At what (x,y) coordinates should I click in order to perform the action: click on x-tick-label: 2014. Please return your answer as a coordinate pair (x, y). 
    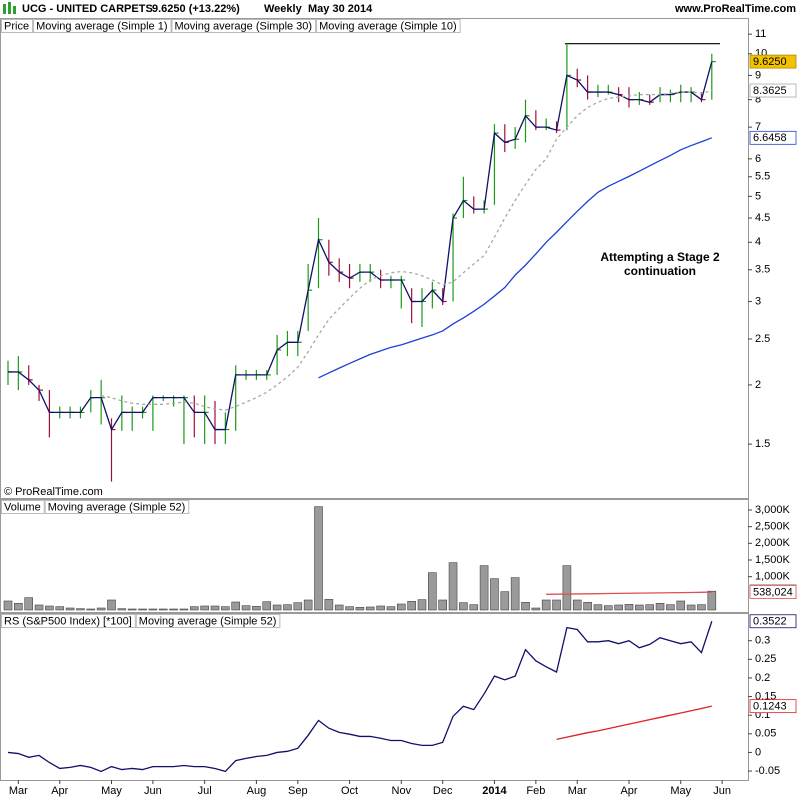
    Looking at the image, I should click on (494, 791).